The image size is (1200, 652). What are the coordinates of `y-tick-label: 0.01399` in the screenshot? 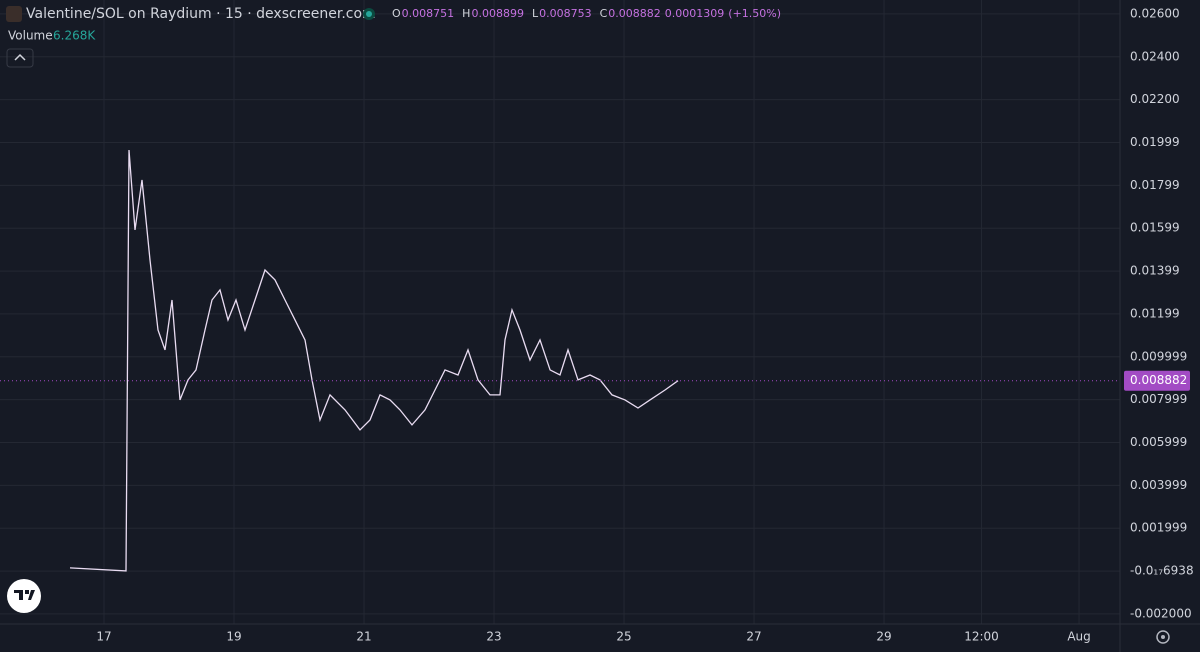 It's located at (1155, 271).